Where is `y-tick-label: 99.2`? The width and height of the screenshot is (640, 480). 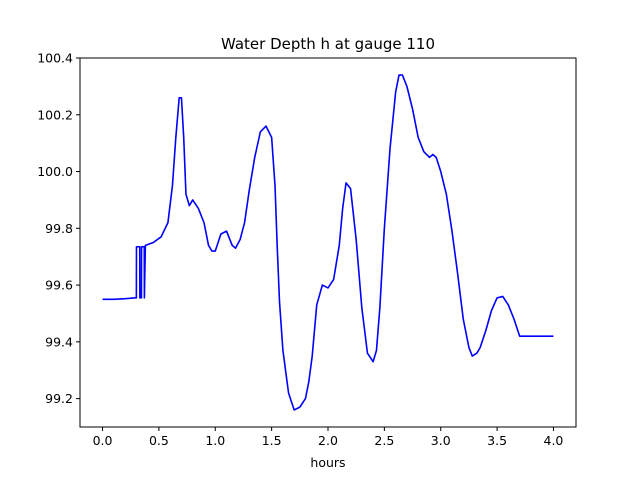 y-tick-label: 99.2 is located at coordinates (59, 398).